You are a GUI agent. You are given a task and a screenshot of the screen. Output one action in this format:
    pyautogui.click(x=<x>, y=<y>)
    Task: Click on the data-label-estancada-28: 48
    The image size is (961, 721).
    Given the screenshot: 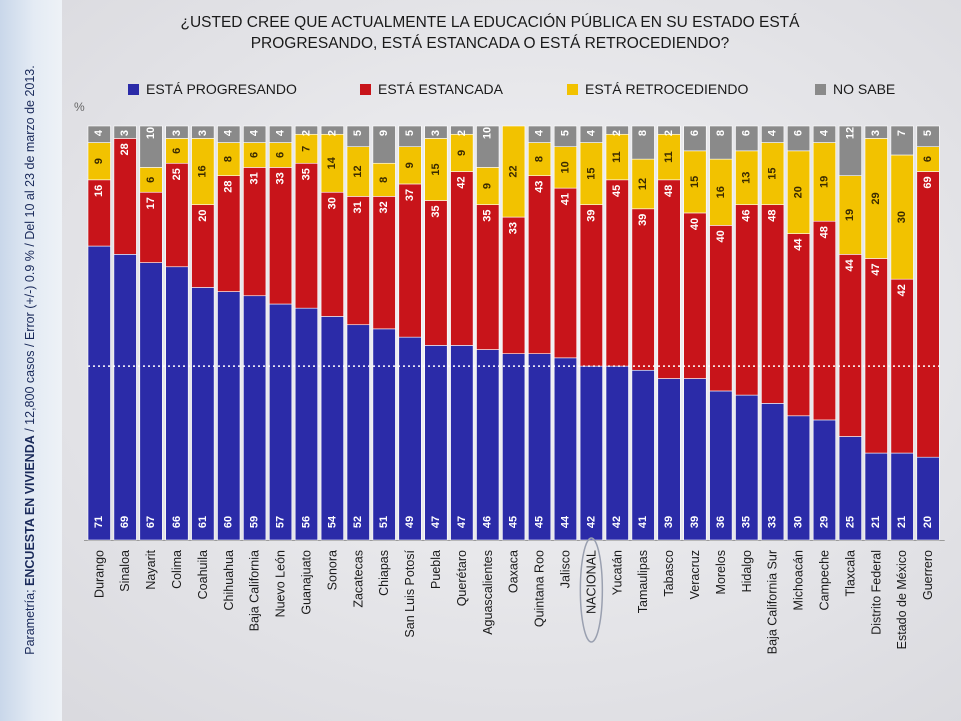 What is the action you would take?
    pyautogui.click(x=824, y=232)
    